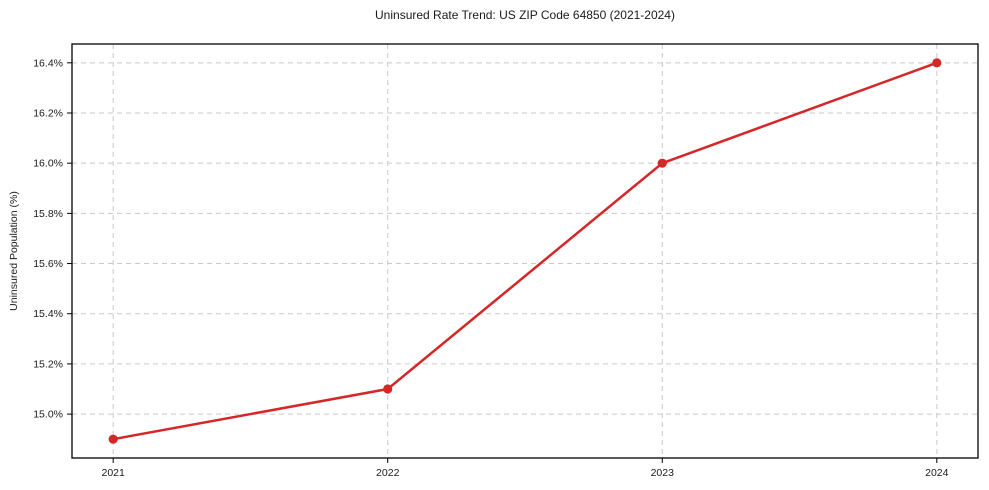  What do you see at coordinates (48, 415) in the screenshot?
I see `y-tick-label: 15.0%` at bounding box center [48, 415].